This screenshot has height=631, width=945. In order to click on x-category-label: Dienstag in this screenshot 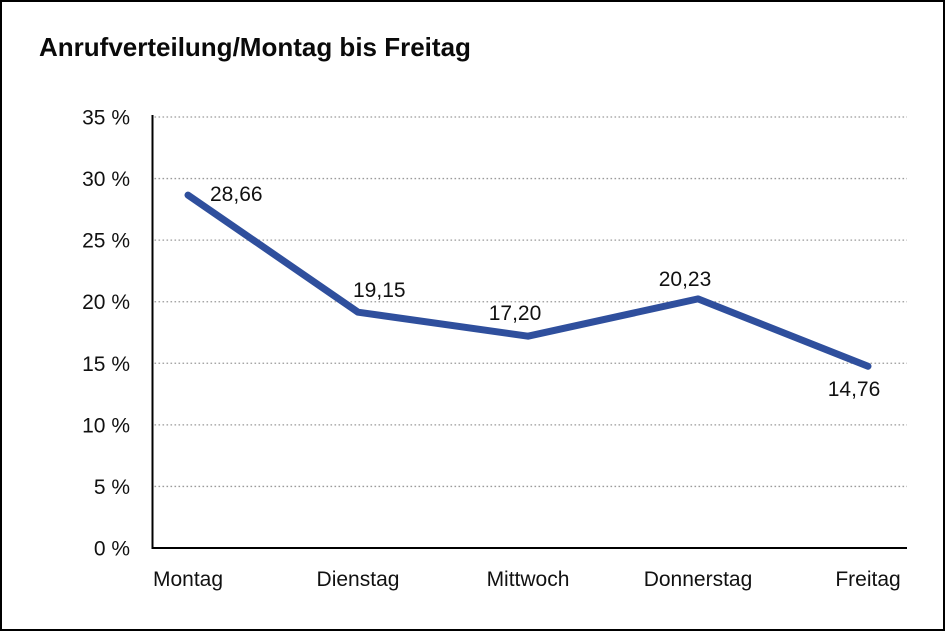, I will do `click(358, 579)`.